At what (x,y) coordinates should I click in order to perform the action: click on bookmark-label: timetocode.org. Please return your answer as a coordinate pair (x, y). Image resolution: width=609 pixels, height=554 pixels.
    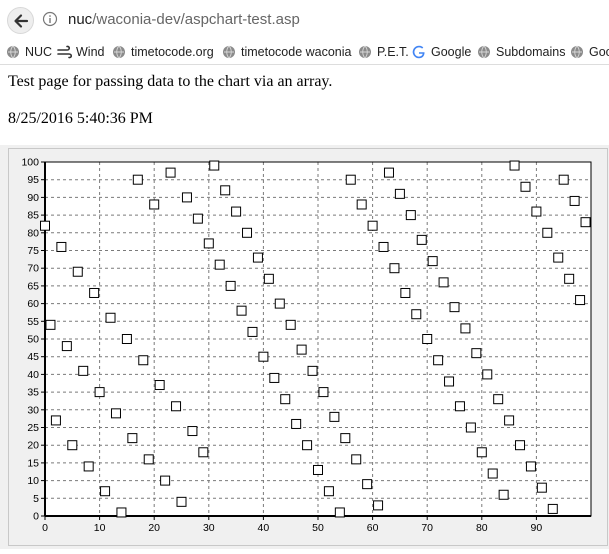
    Looking at the image, I should click on (172, 52).